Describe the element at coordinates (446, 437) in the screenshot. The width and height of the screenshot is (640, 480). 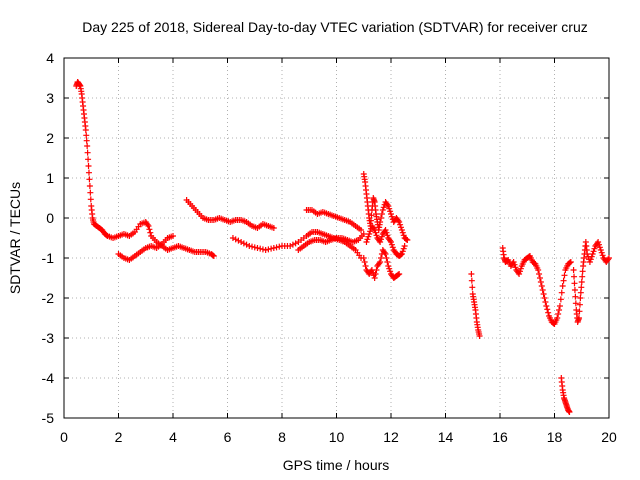
I see `x-tick-label: 14` at that location.